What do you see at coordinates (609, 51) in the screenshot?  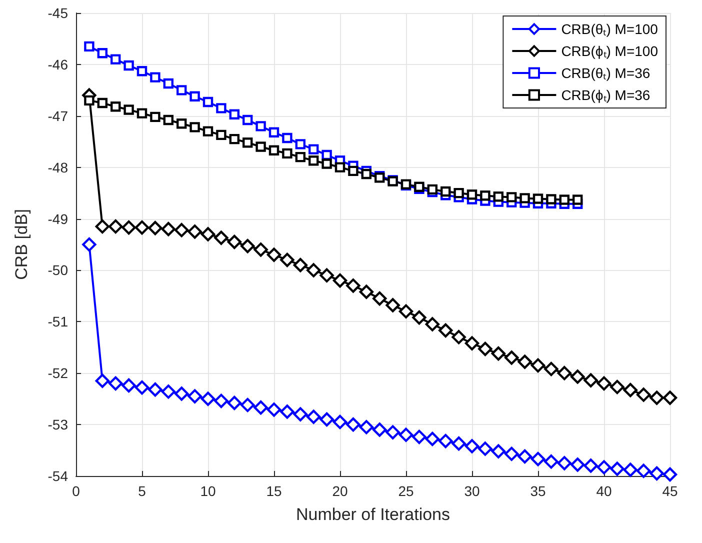 I see `legend-label: CRB(ϕₜ) M=100` at bounding box center [609, 51].